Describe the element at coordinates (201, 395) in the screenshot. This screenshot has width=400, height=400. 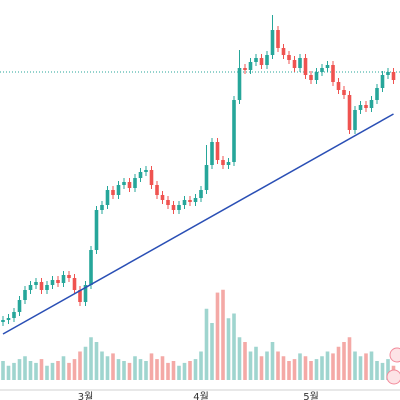
I see `x-tick-label: 4월` at that location.